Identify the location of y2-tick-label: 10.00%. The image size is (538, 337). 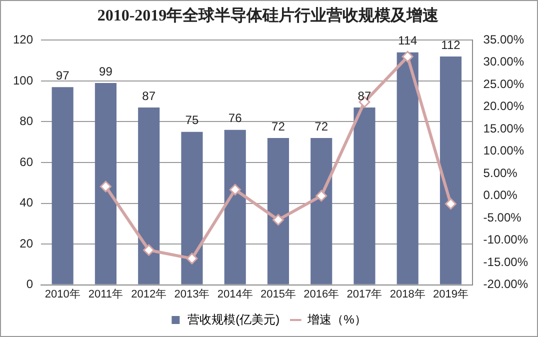
(503, 151).